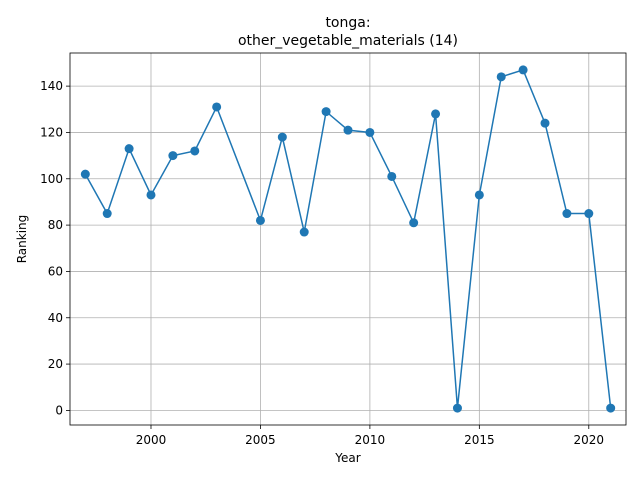  Describe the element at coordinates (589, 440) in the screenshot. I see `x-tick-label: 2020` at that location.